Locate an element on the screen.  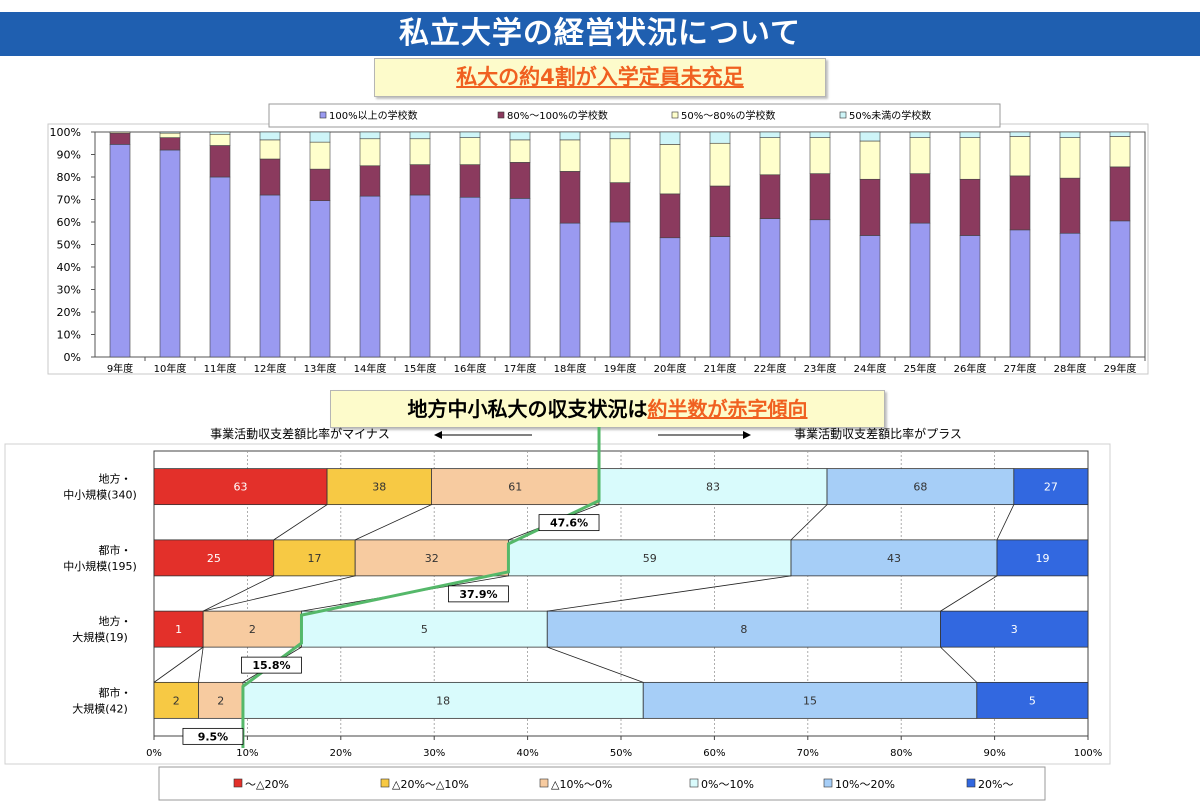
chart1-ytick-label: 10% is located at coordinates (69, 335).